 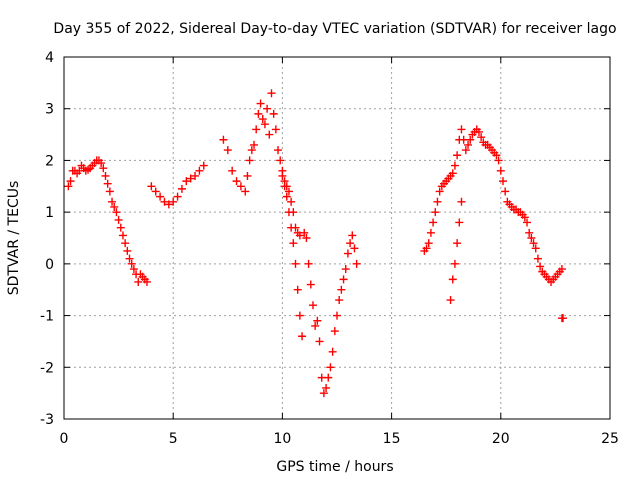 I want to click on y-tick-label: 4, so click(x=49, y=58).